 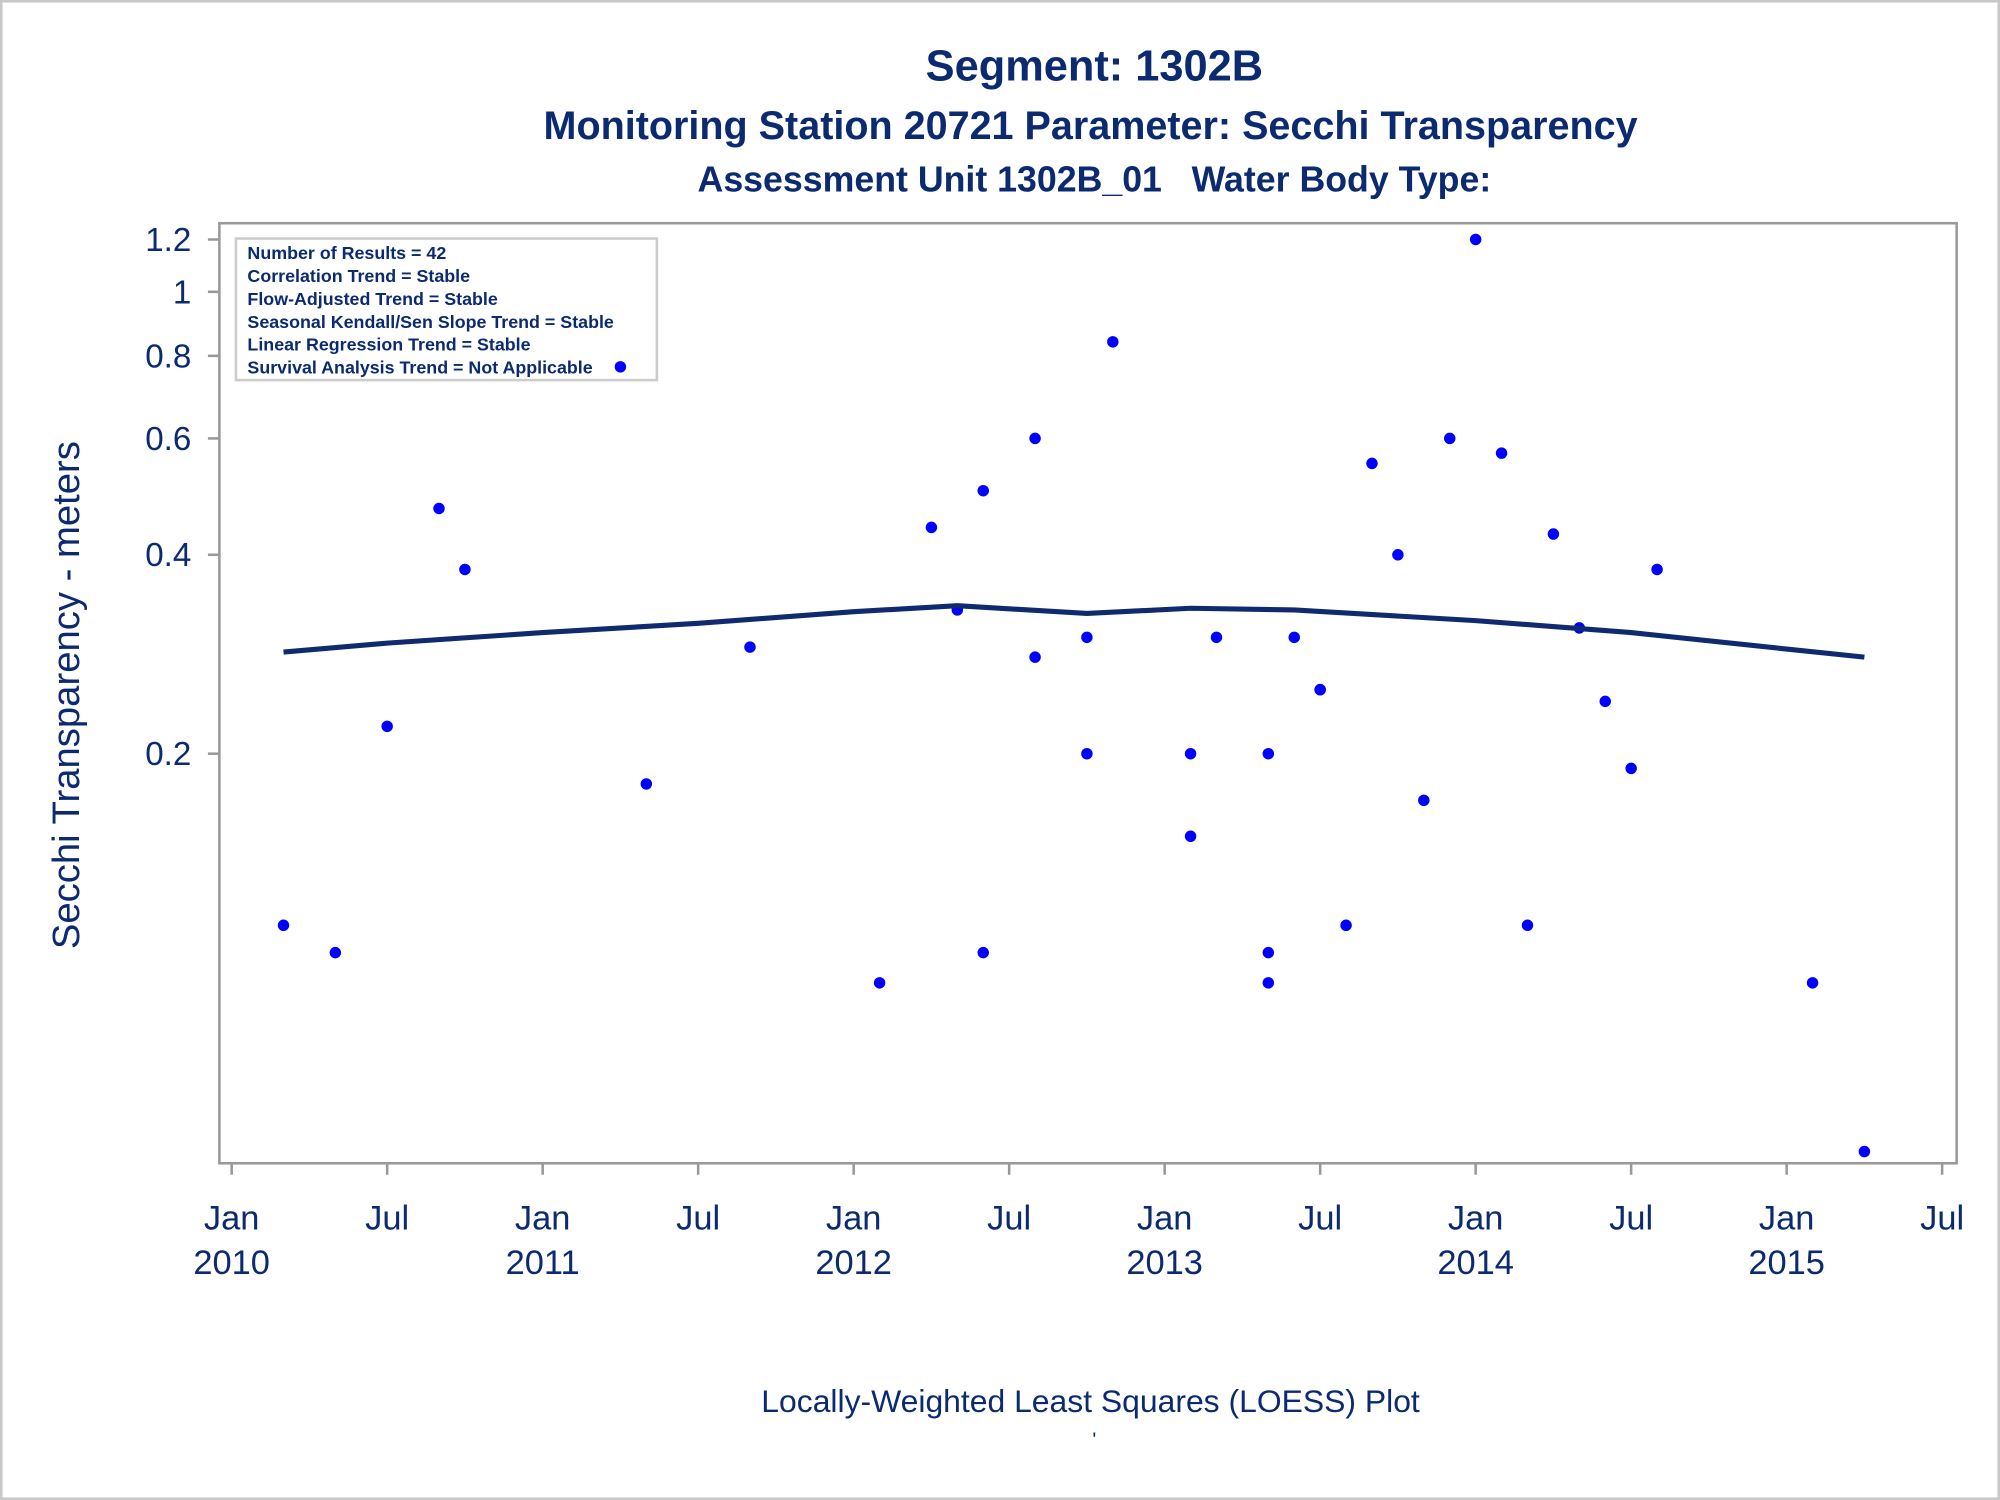 I want to click on x-tick-label: Jan 2012, so click(x=853, y=1241).